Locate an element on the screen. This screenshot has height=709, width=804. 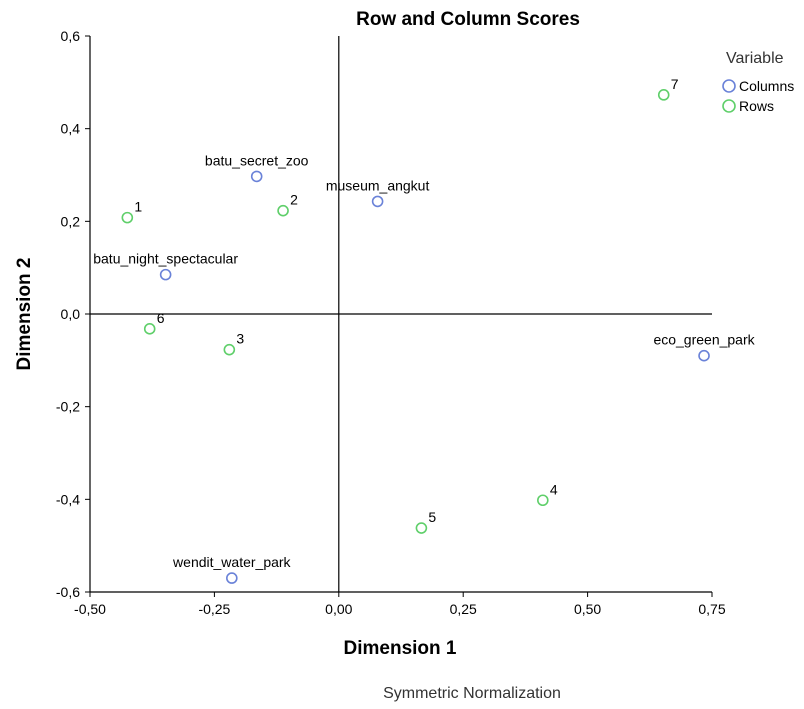
point-label: eco_green_park is located at coordinates (704, 340).